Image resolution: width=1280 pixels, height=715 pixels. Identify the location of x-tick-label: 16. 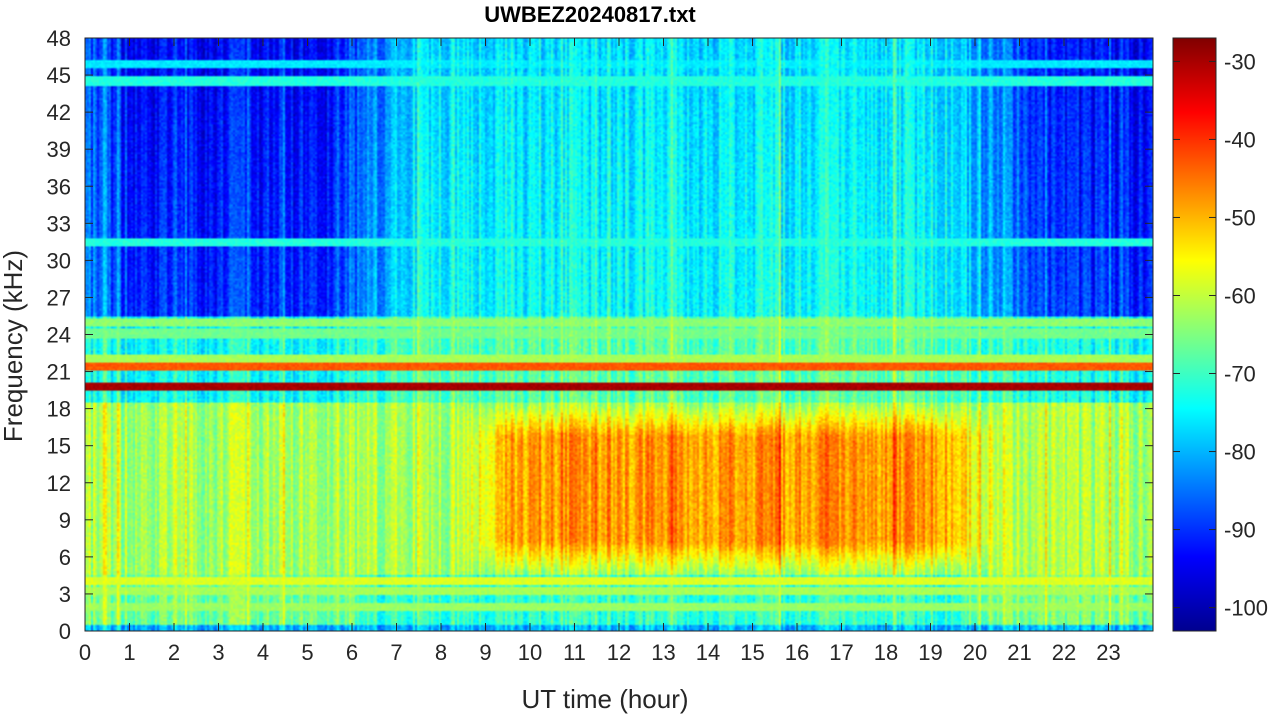
(797, 652).